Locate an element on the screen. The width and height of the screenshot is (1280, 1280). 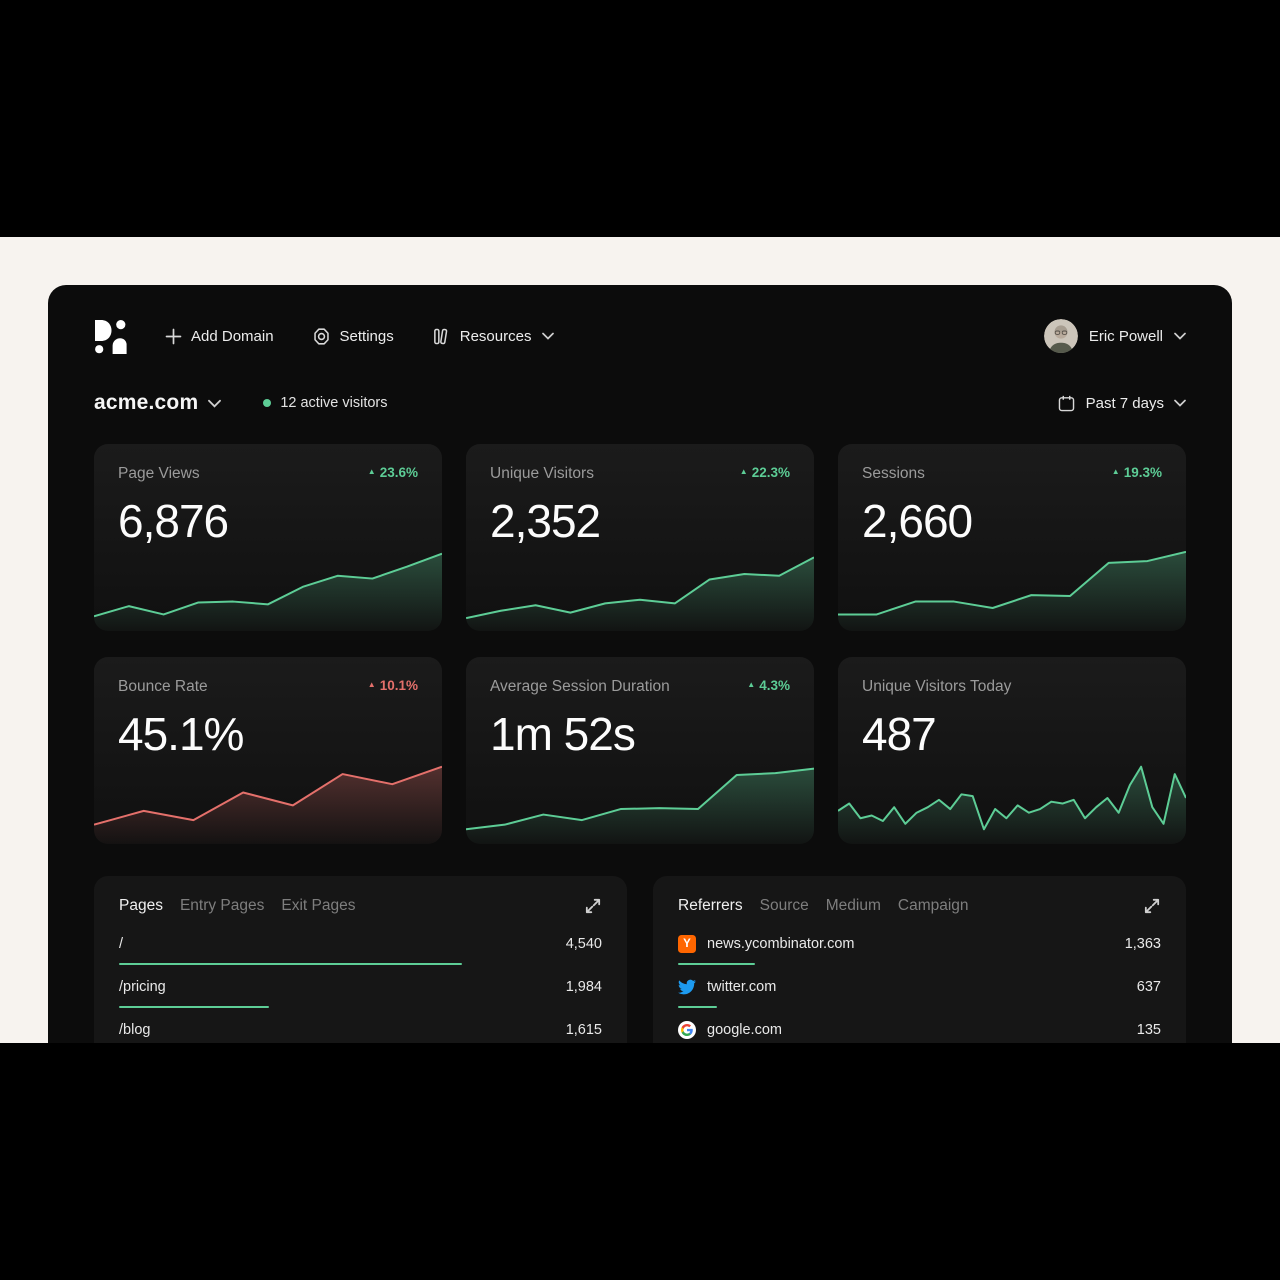
date-range-label: Past 7 days is located at coordinates (1124, 403).